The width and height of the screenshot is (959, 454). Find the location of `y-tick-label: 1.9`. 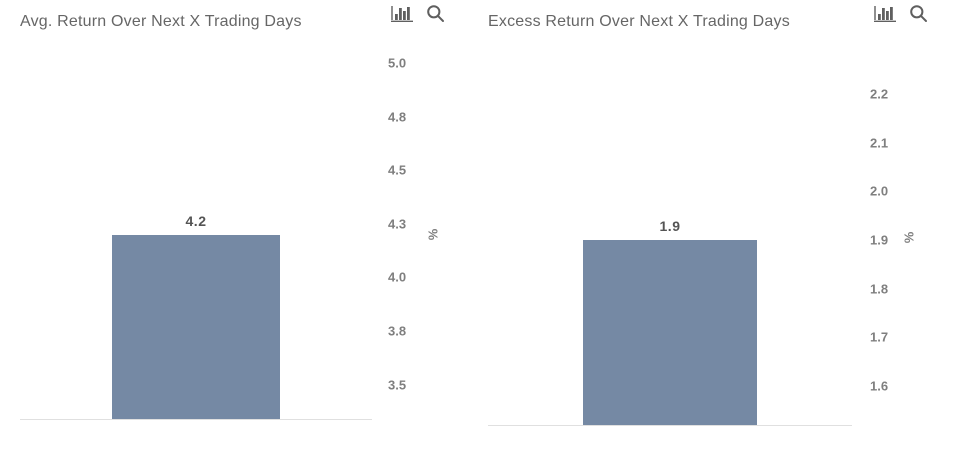

y-tick-label: 1.9 is located at coordinates (879, 240).